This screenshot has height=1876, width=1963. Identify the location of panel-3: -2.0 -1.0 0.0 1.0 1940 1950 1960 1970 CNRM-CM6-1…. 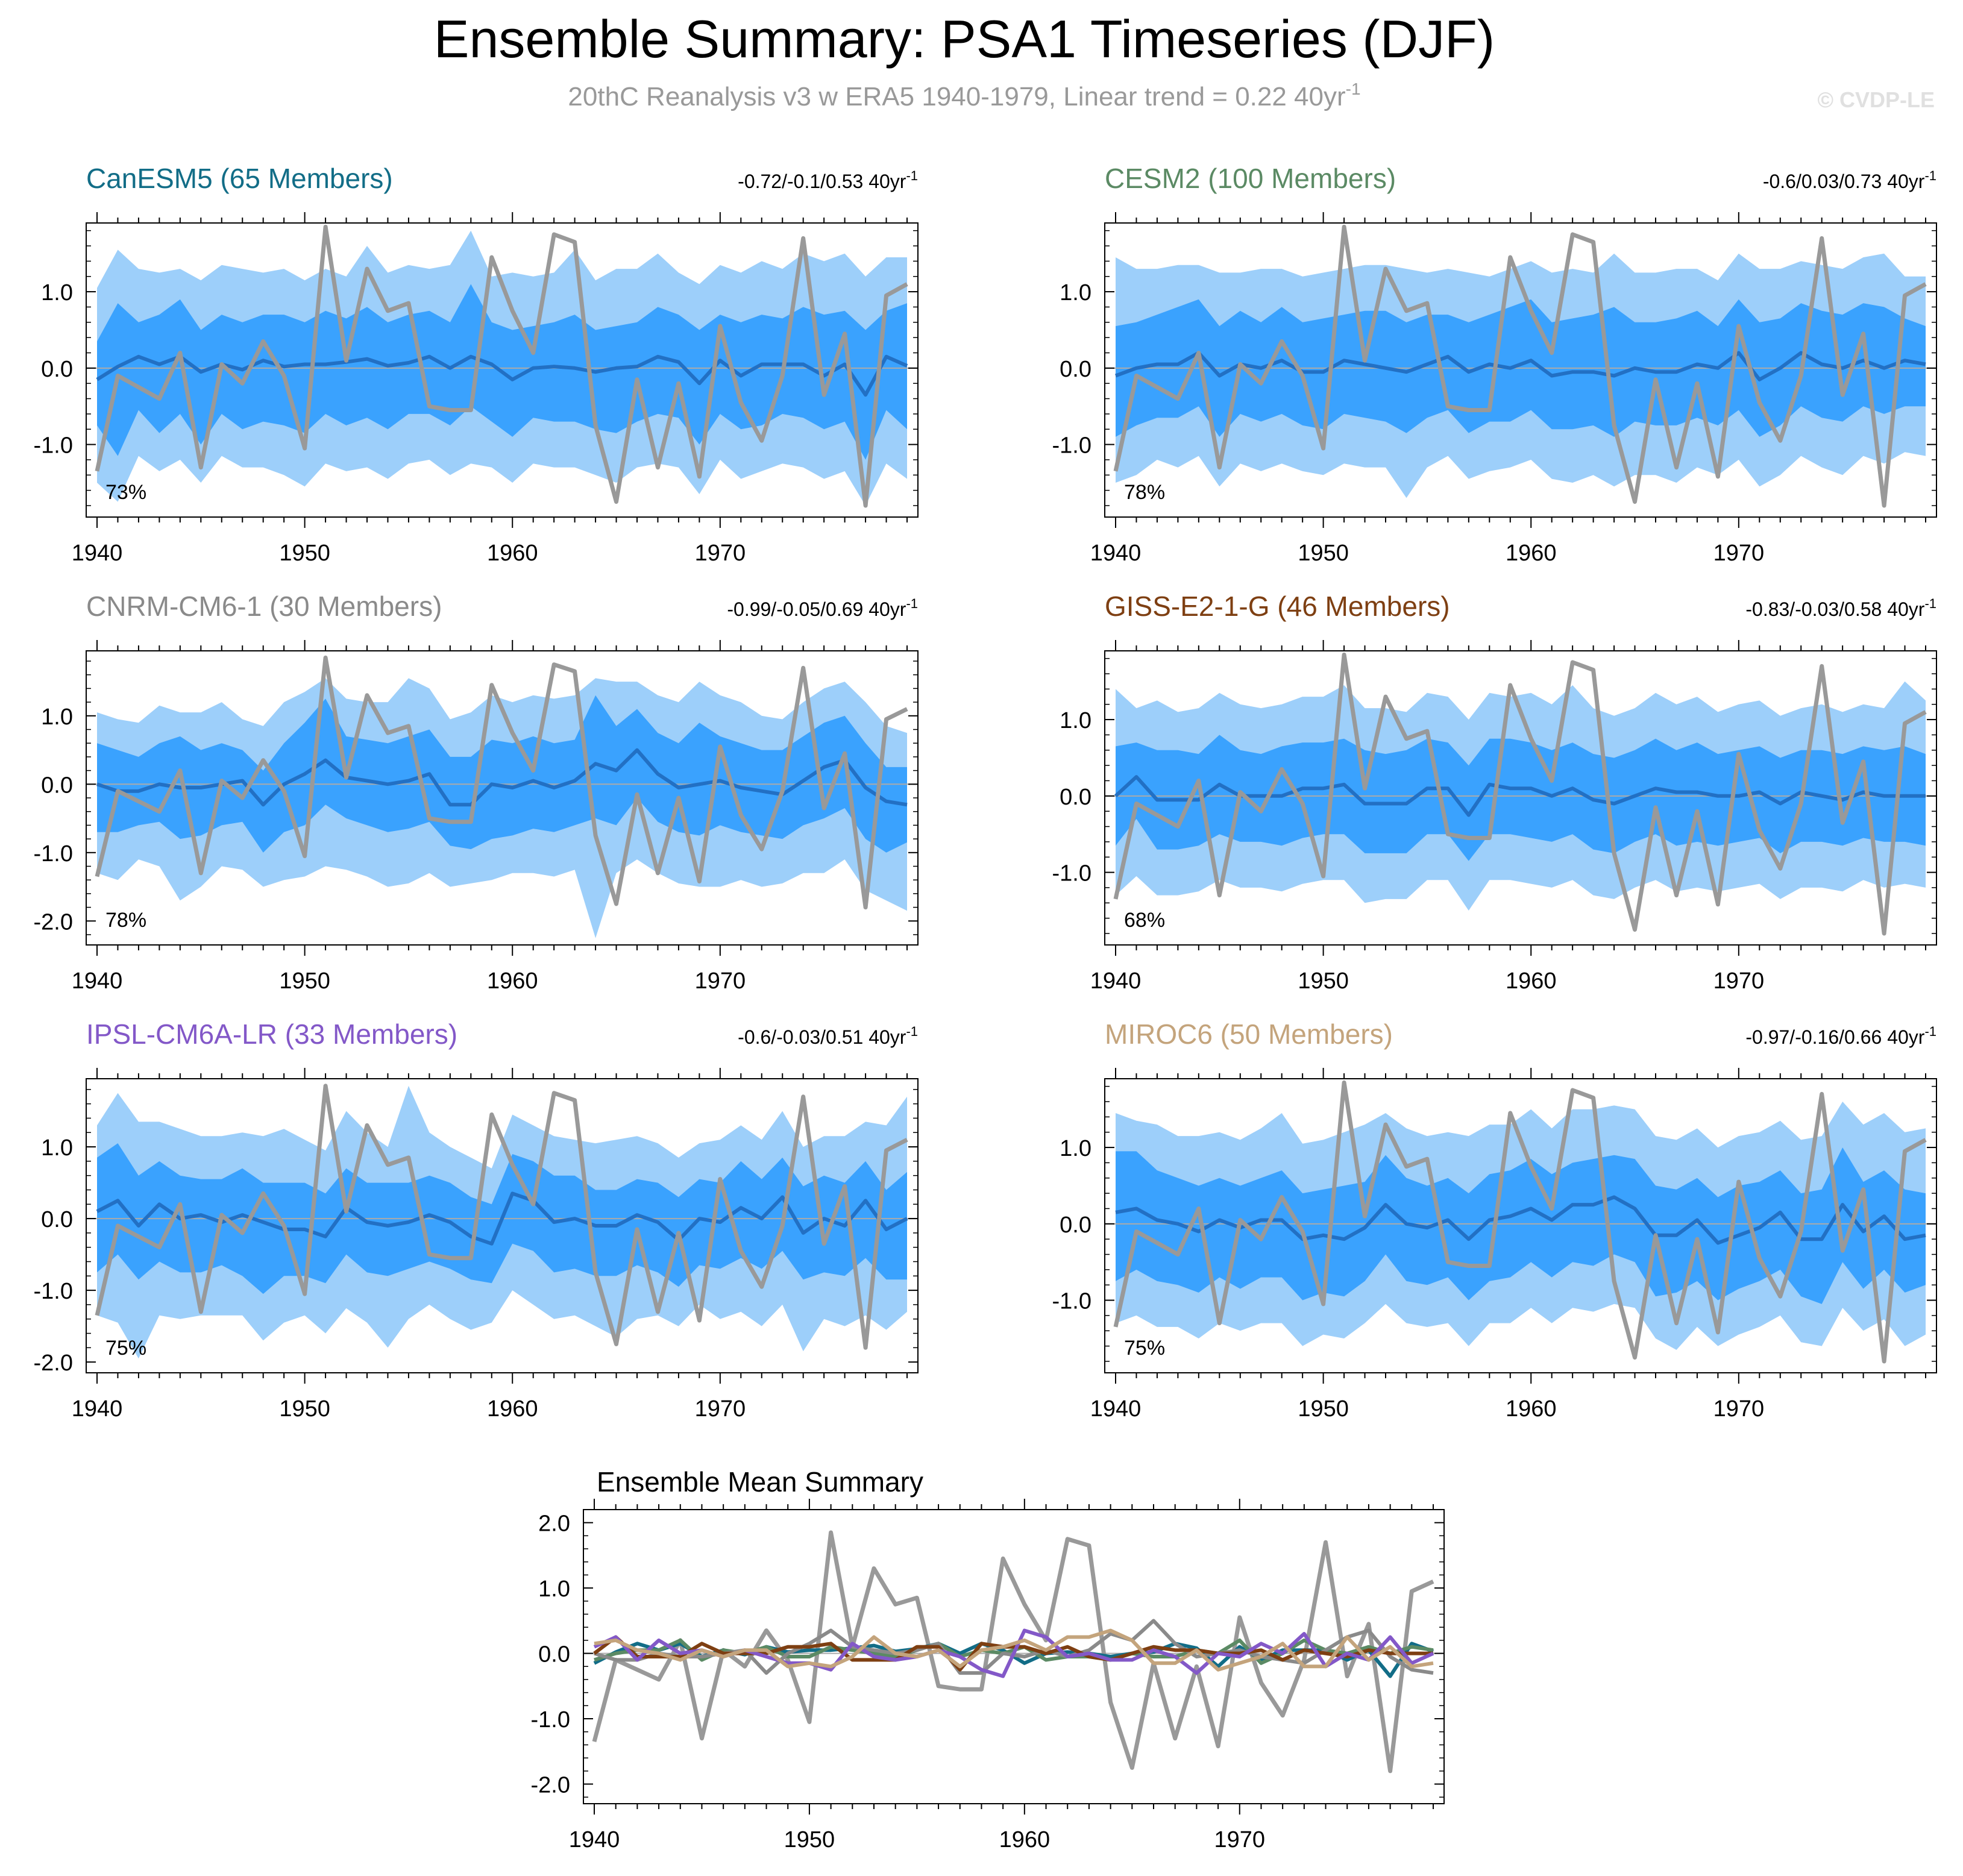
(476, 792).